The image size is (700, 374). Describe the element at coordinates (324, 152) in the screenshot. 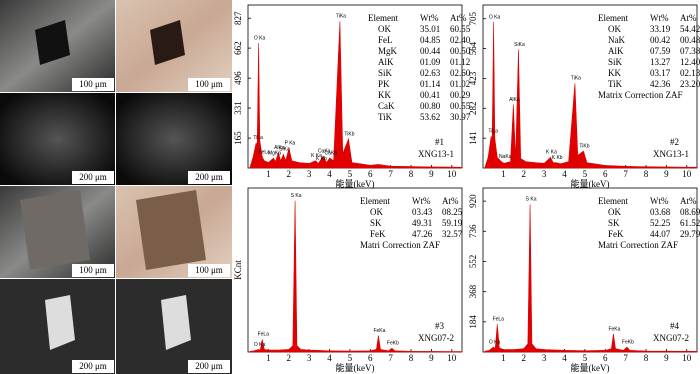

I see `peak-label: CaKa` at that location.